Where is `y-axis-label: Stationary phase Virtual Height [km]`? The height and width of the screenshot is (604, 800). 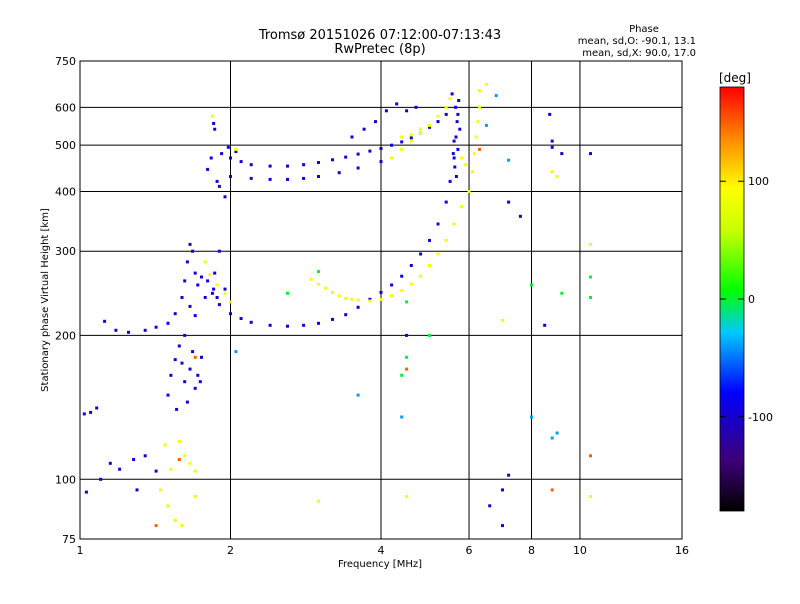
y-axis-label: Stationary phase Virtual Height [km] is located at coordinates (45, 300).